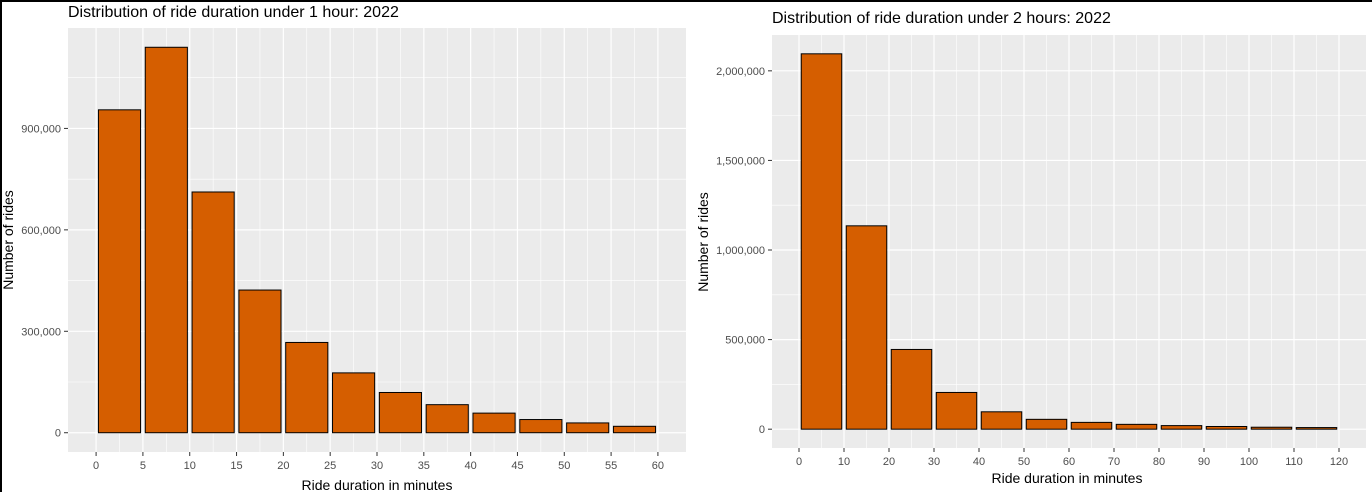 The image size is (1372, 492). What do you see at coordinates (41, 231) in the screenshot?
I see `y-tick-label: 600,000` at bounding box center [41, 231].